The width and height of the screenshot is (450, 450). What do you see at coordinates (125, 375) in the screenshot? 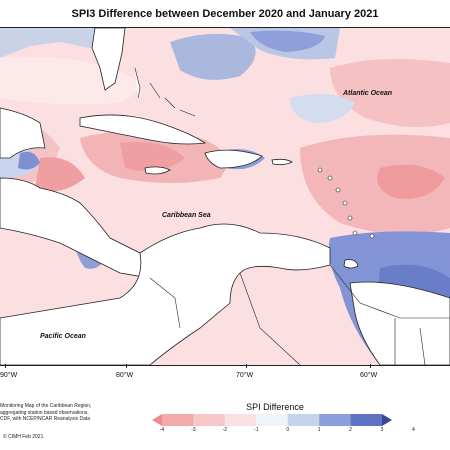
I see `lon-tick-label-1: 80°W` at bounding box center [125, 375].